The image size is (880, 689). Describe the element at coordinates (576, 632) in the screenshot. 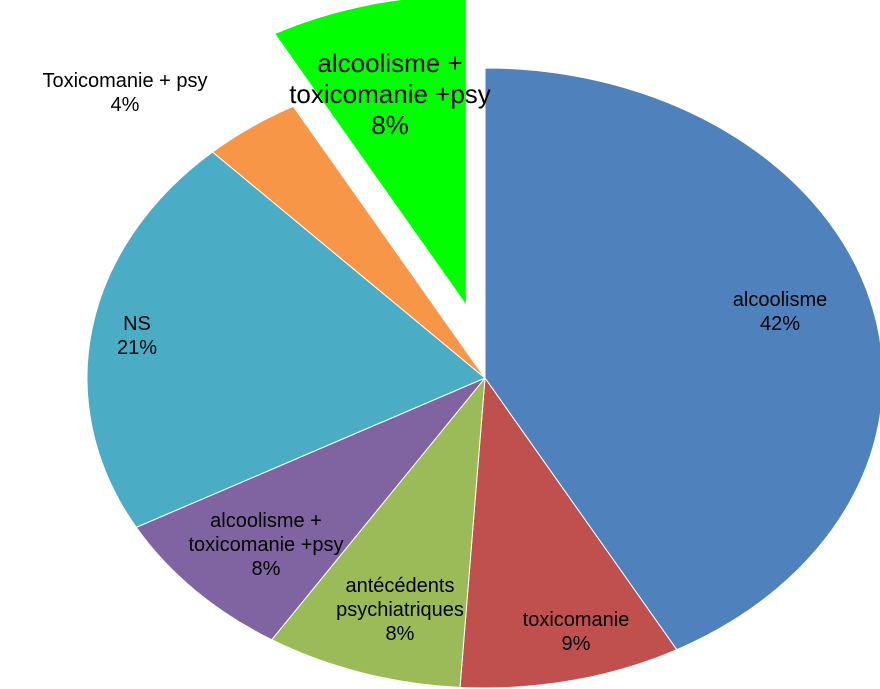

I see `data-label: toxicomanie 9%` at that location.